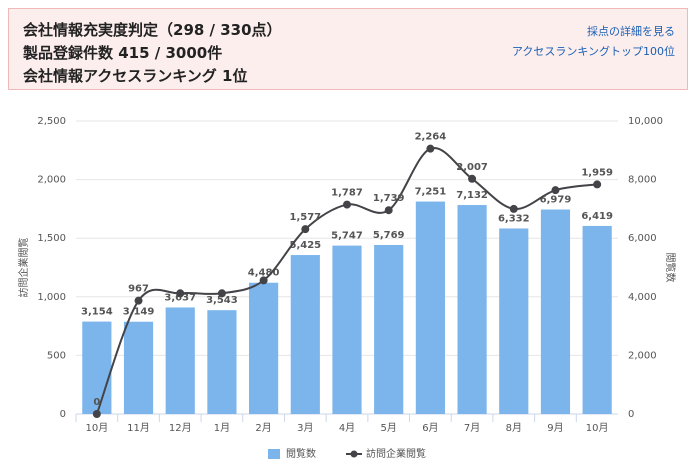 This screenshot has height=468, width=700. I want to click on link: 採点の詳細を見る, so click(631, 31).